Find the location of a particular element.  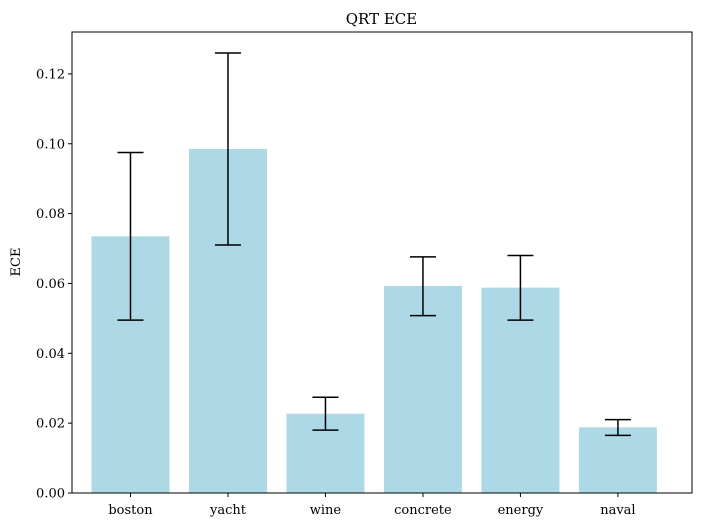

bar-naval is located at coordinates (617, 460).